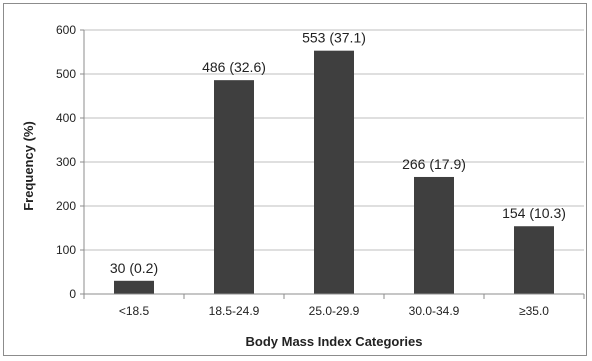  What do you see at coordinates (66, 250) in the screenshot?
I see `y-tick-label: 100` at bounding box center [66, 250].